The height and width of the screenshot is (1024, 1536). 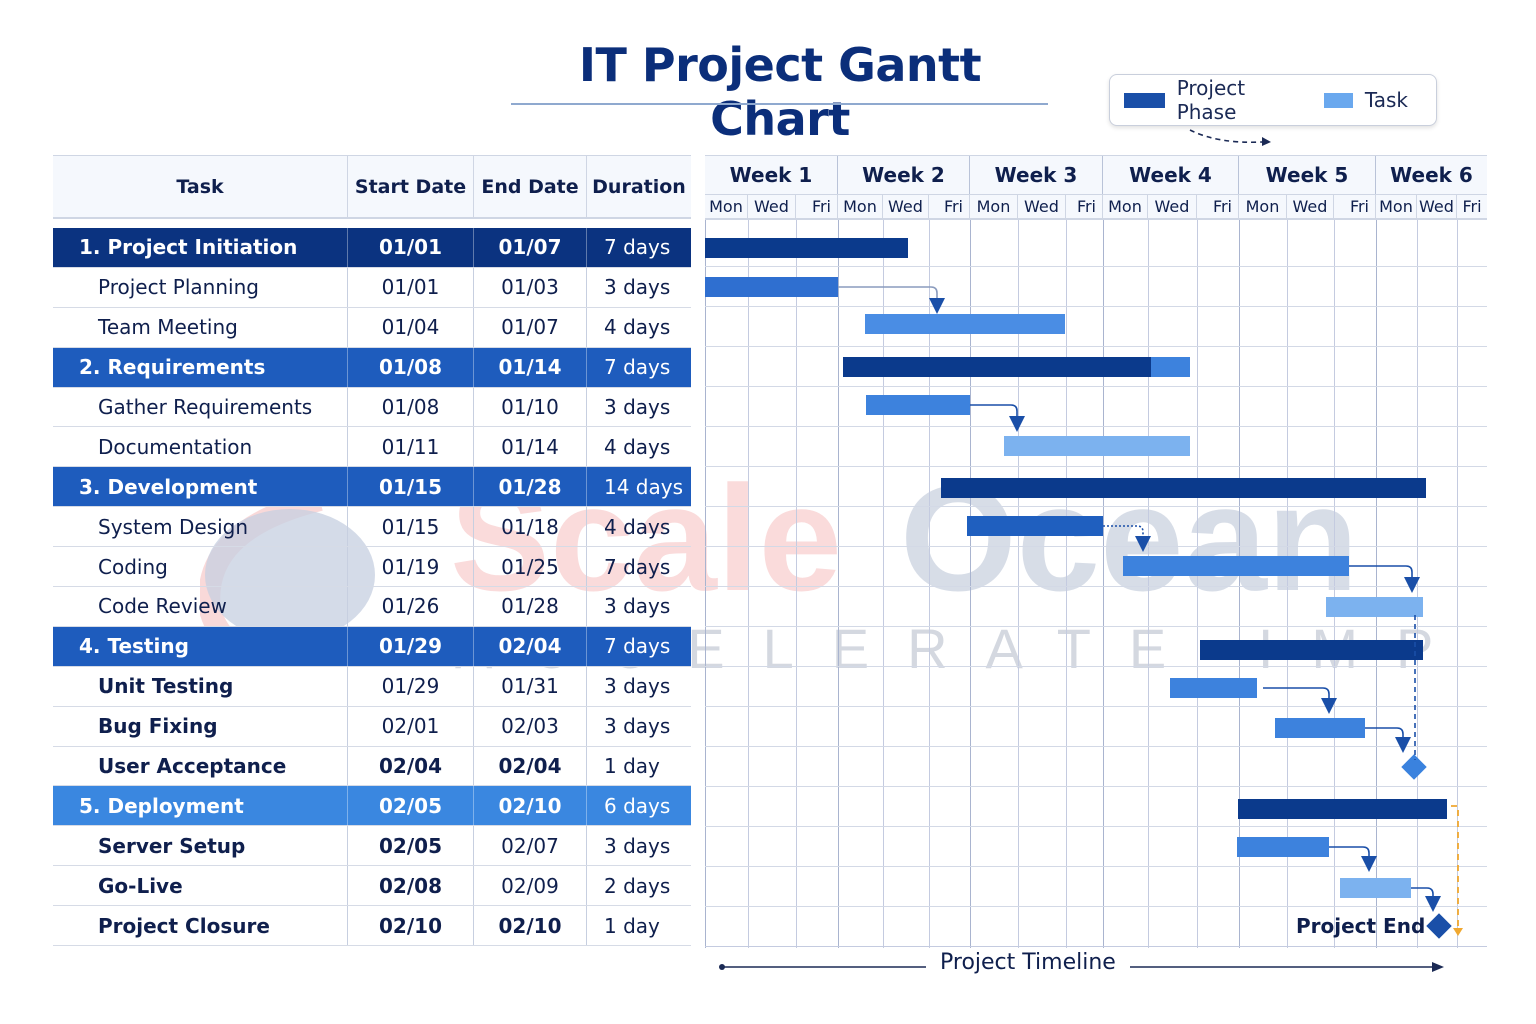 What do you see at coordinates (1273, 100) in the screenshot?
I see `legend: Project Phase Task` at bounding box center [1273, 100].